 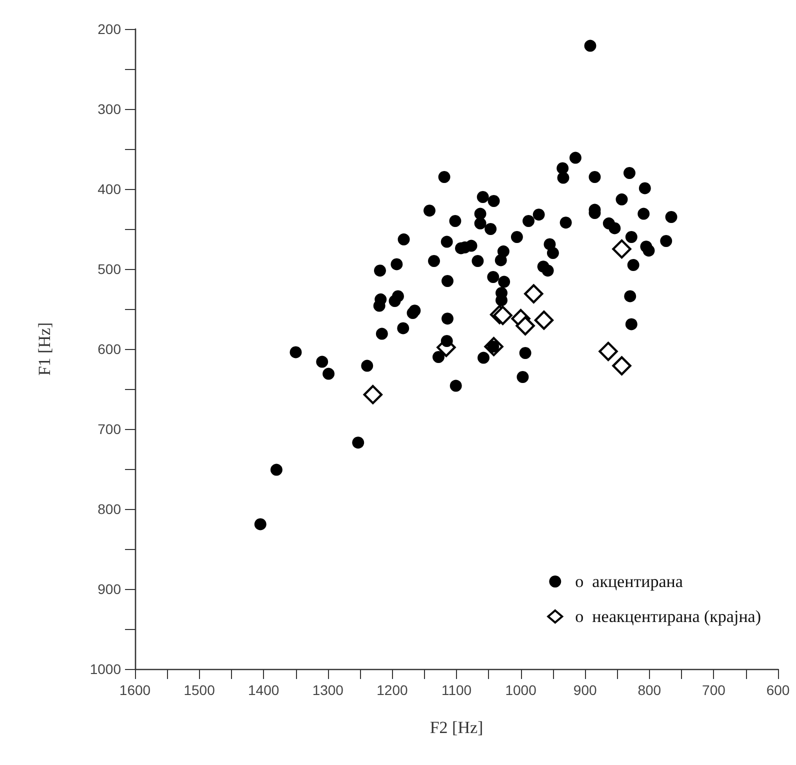 What do you see at coordinates (328, 690) in the screenshot?
I see `x-tick-label: 1300` at bounding box center [328, 690].